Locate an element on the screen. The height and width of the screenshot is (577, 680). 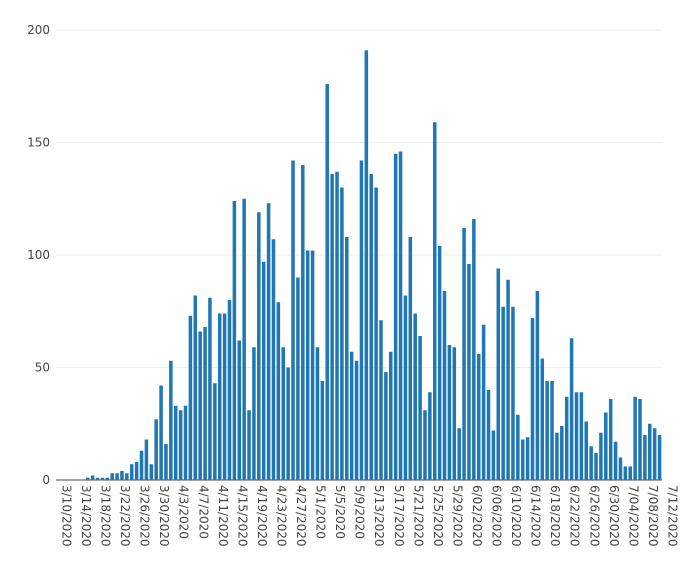
x-tick-label: 3/22/2020 is located at coordinates (125, 516).